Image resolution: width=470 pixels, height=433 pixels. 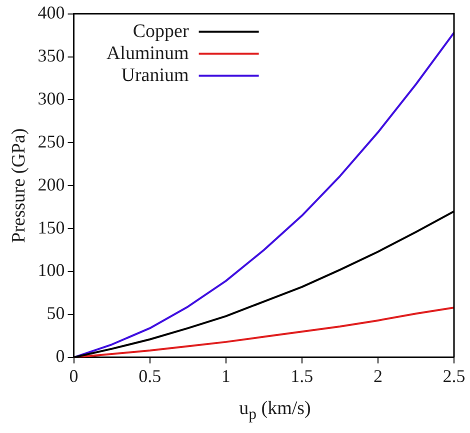 I want to click on x-tick-label: 1, so click(x=225, y=376).